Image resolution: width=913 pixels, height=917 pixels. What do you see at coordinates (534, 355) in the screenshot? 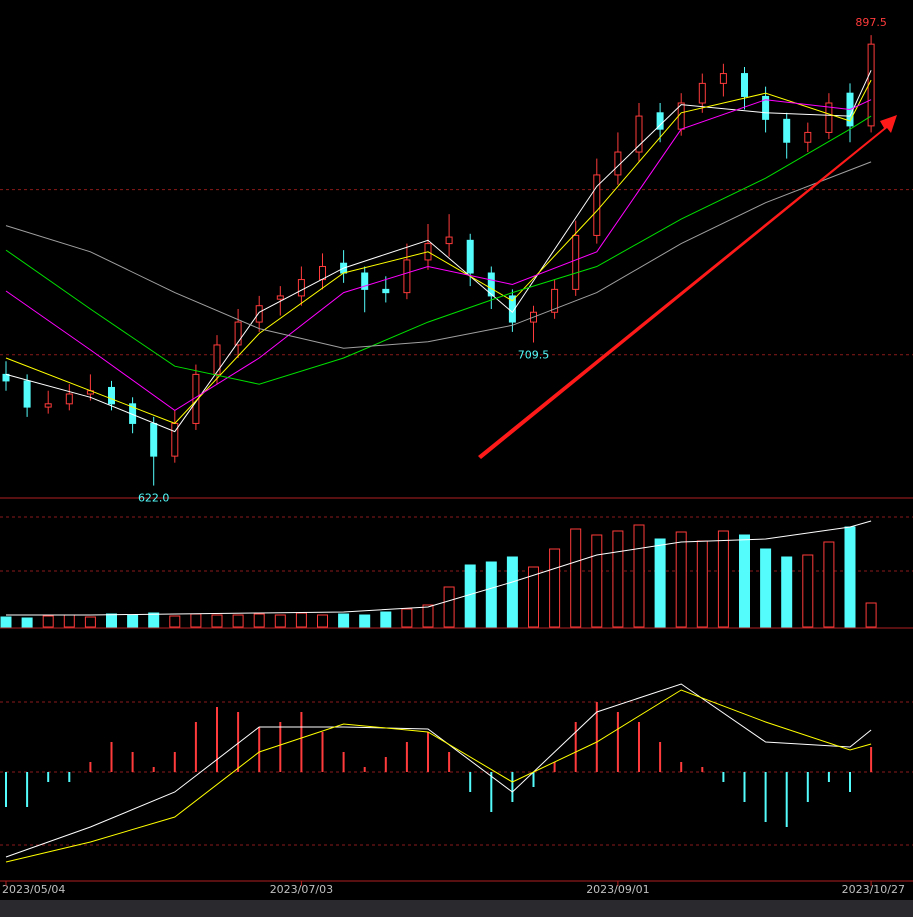
I see `price-annotation: 709.5` at bounding box center [534, 355].